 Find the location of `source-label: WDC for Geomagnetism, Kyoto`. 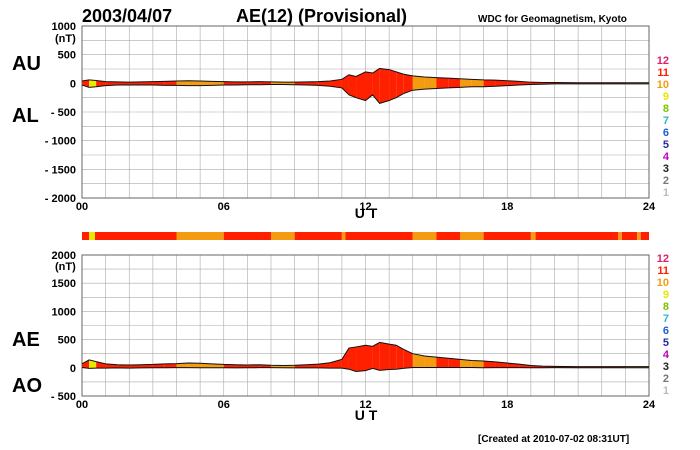

source-label: WDC for Geomagnetism, Kyoto is located at coordinates (552, 19).